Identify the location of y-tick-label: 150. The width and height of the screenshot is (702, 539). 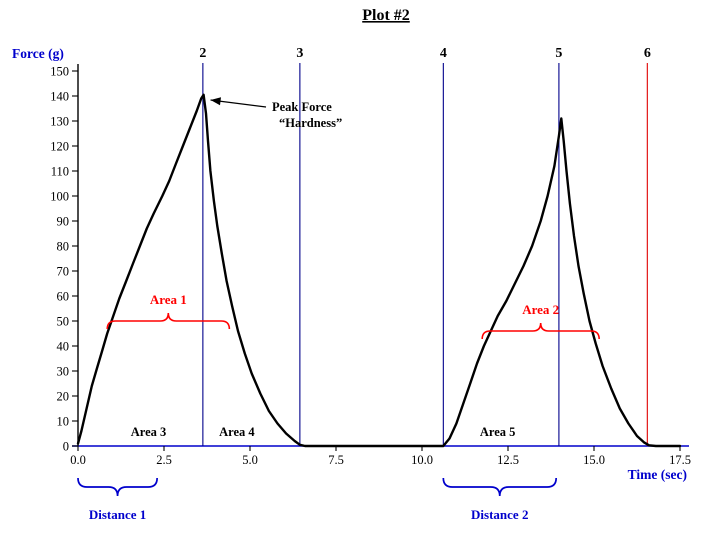
(59, 72).